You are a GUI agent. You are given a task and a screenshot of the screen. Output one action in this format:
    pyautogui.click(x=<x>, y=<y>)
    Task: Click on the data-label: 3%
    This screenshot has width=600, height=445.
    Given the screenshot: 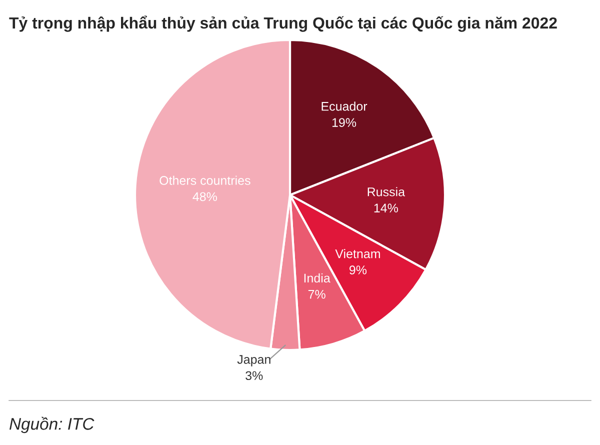 What is the action you would take?
    pyautogui.click(x=254, y=375)
    